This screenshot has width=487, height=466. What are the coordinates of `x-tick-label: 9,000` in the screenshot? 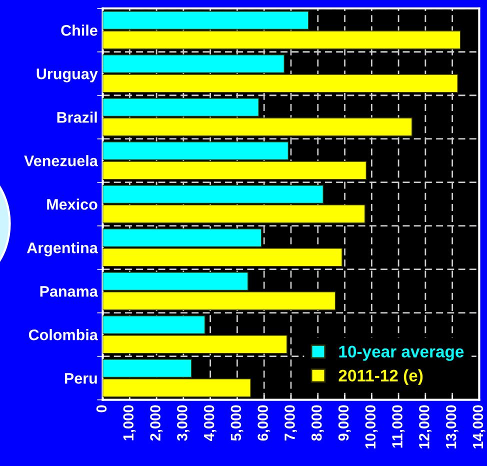 It's located at (344, 423).